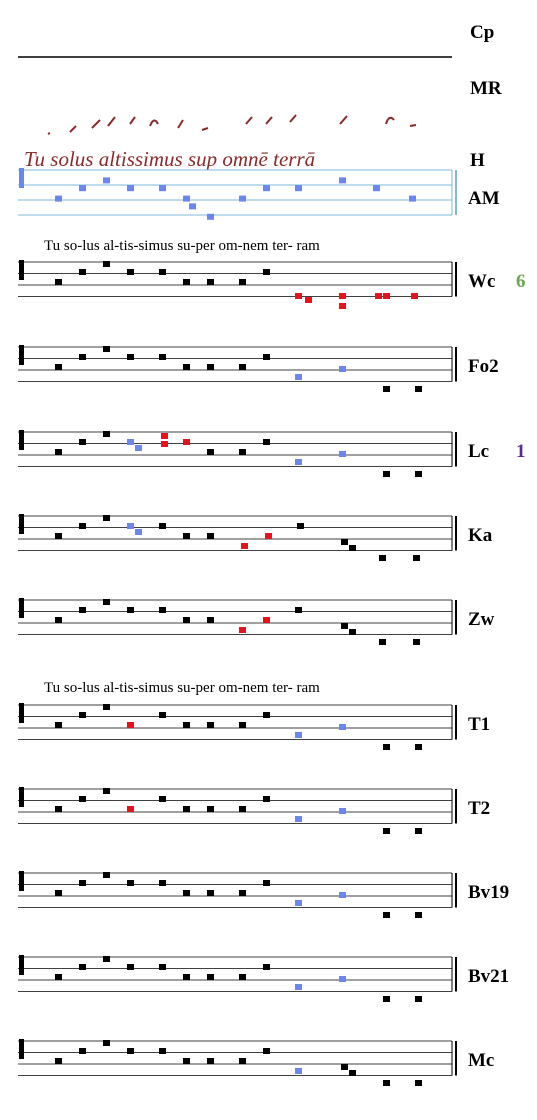  I want to click on variant-count: 6, so click(521, 281).